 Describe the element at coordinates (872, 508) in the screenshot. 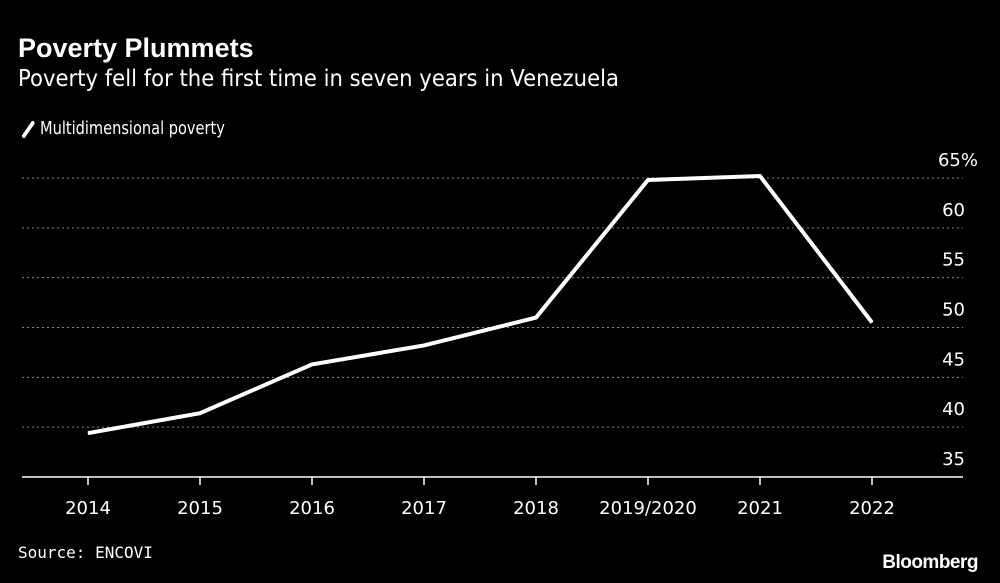

I see `x-tick-label: 2022` at that location.